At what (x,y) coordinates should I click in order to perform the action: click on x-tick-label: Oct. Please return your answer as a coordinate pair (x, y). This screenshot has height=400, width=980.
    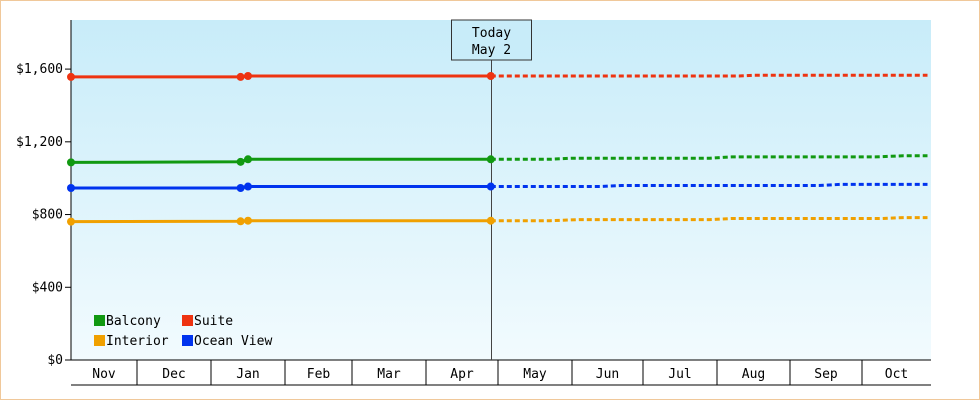
    Looking at the image, I should click on (896, 374).